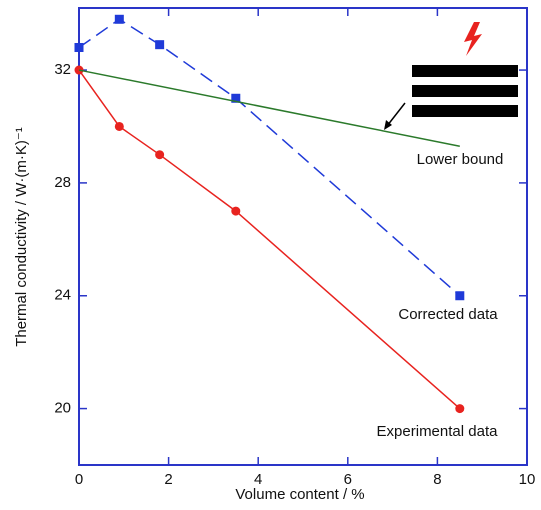 This screenshot has width=541, height=510. Describe the element at coordinates (62, 182) in the screenshot. I see `y-tick-label: 28` at that location.